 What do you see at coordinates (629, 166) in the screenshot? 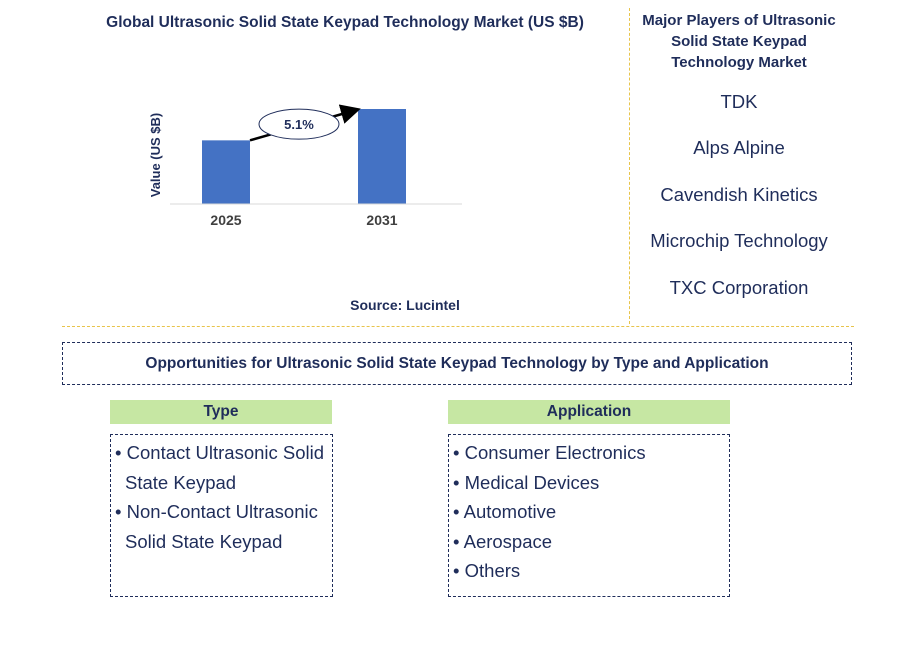
I see `vertical-divider` at bounding box center [629, 166].